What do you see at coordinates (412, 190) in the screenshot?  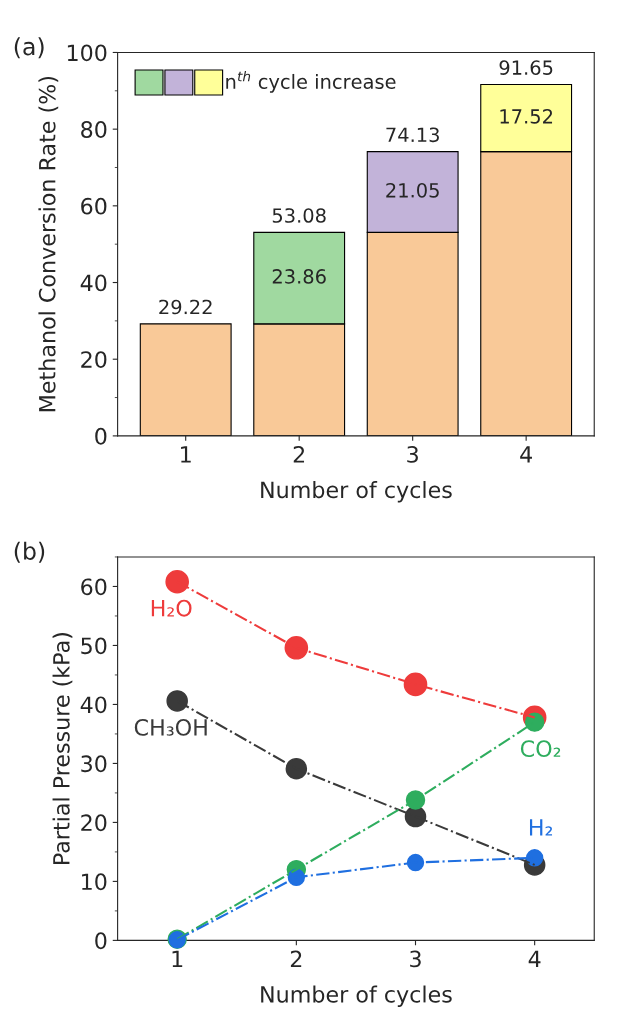 I see `data-label: 21.05` at bounding box center [412, 190].